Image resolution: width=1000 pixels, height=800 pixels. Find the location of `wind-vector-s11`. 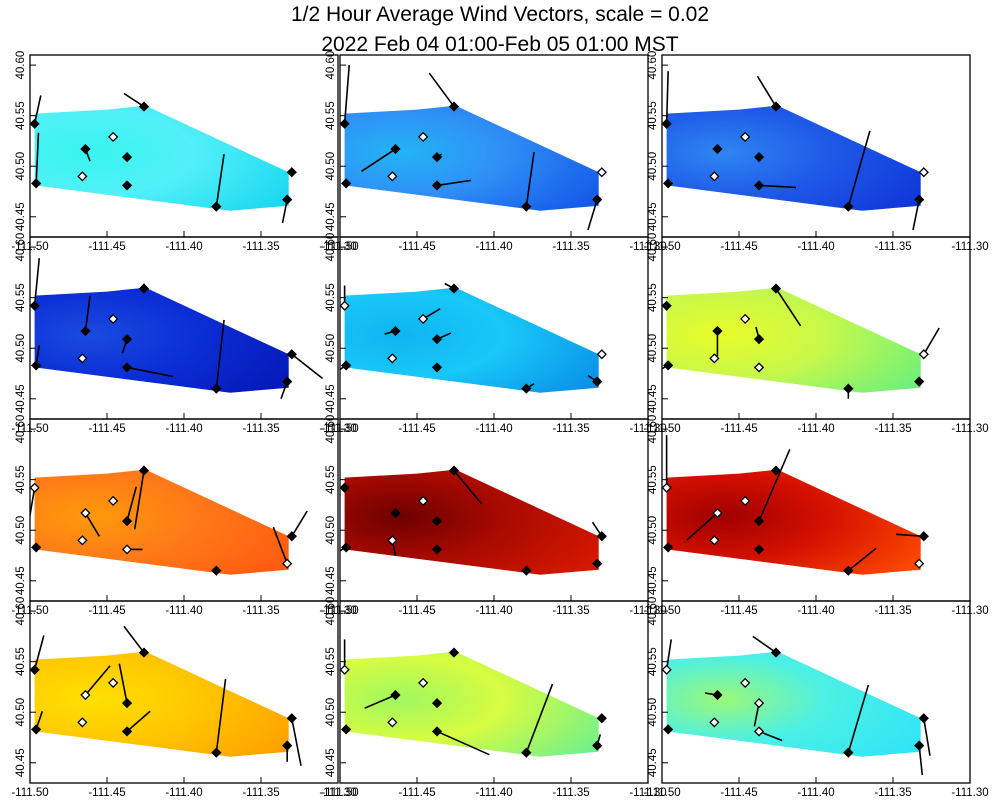

wind-vector-s11 is located at coordinates (299, 523).